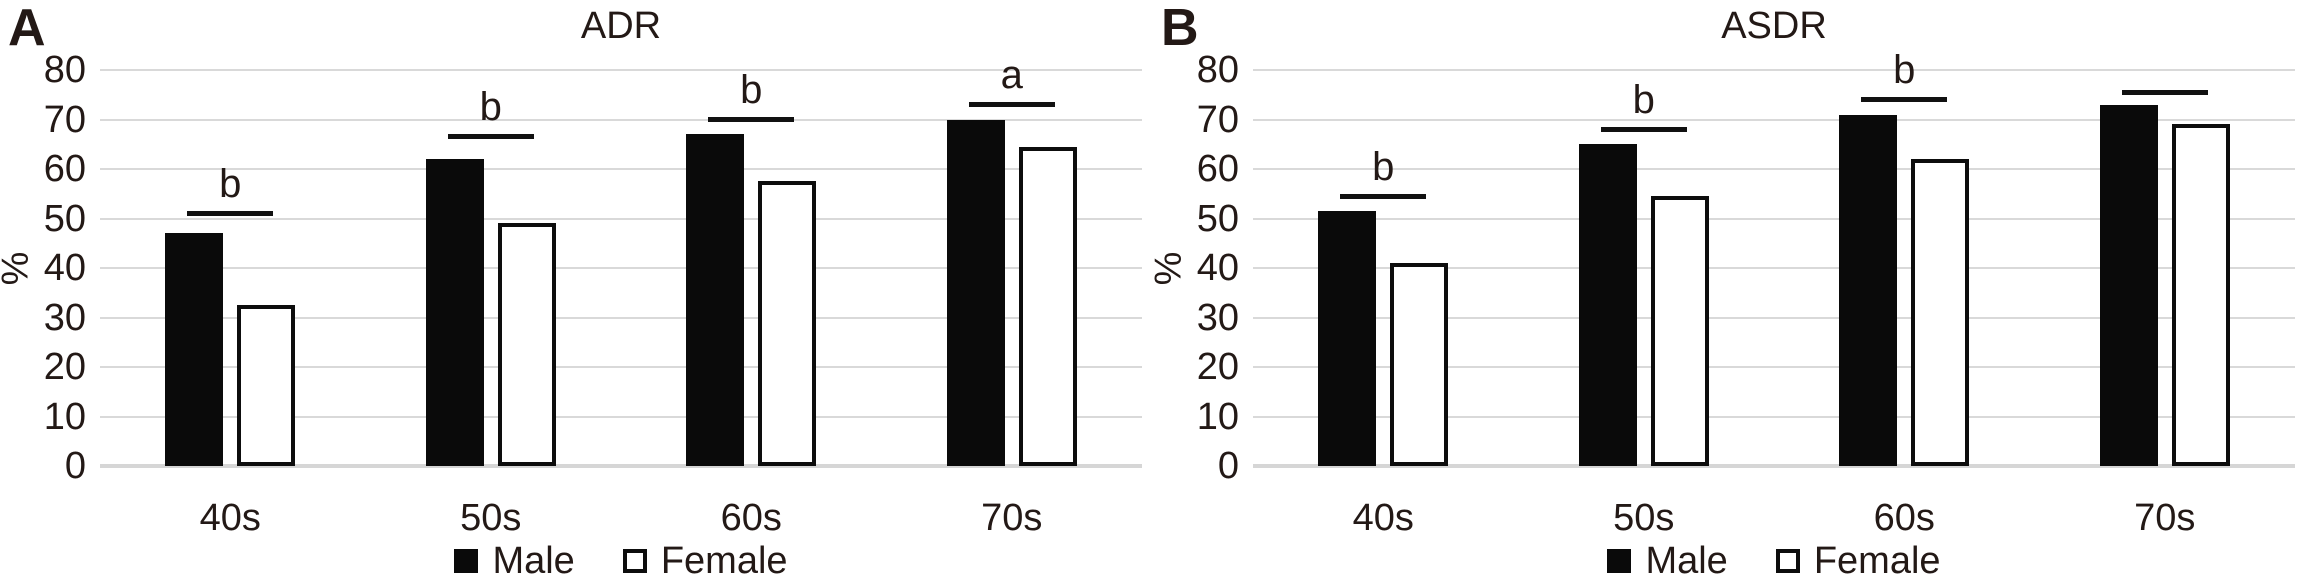  I want to click on significance-letter: a, so click(1011, 75).